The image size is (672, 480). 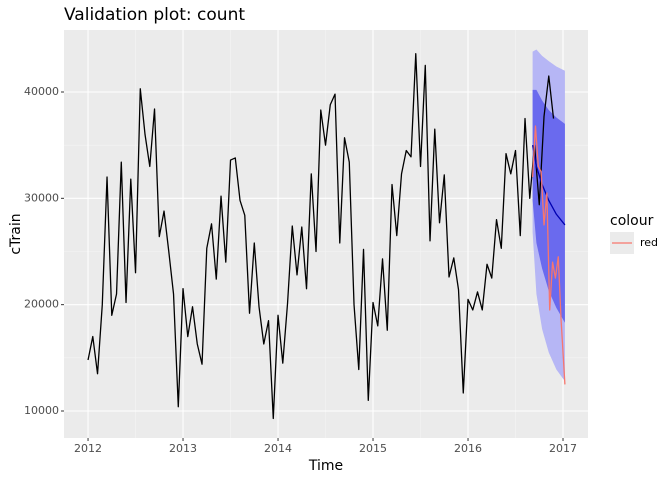 I want to click on legend-label: red, so click(x=649, y=242).